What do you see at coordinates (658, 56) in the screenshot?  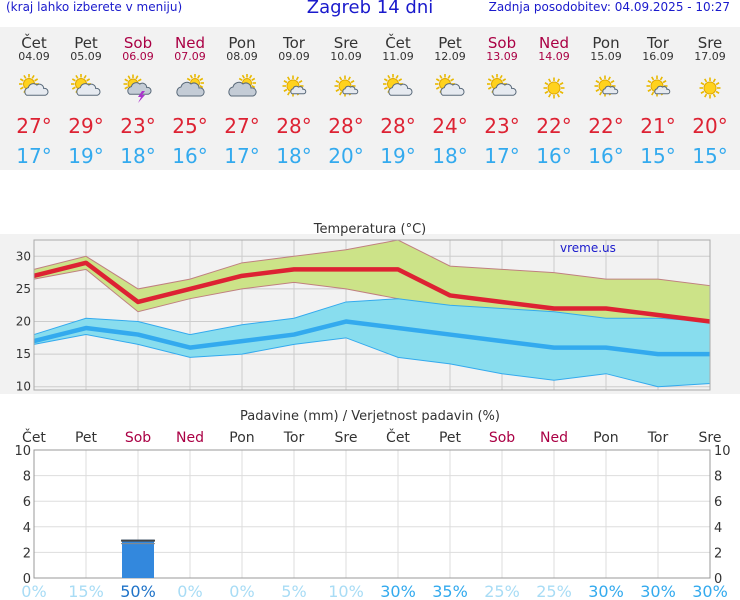 I see `day-date: 16.09` at bounding box center [658, 56].